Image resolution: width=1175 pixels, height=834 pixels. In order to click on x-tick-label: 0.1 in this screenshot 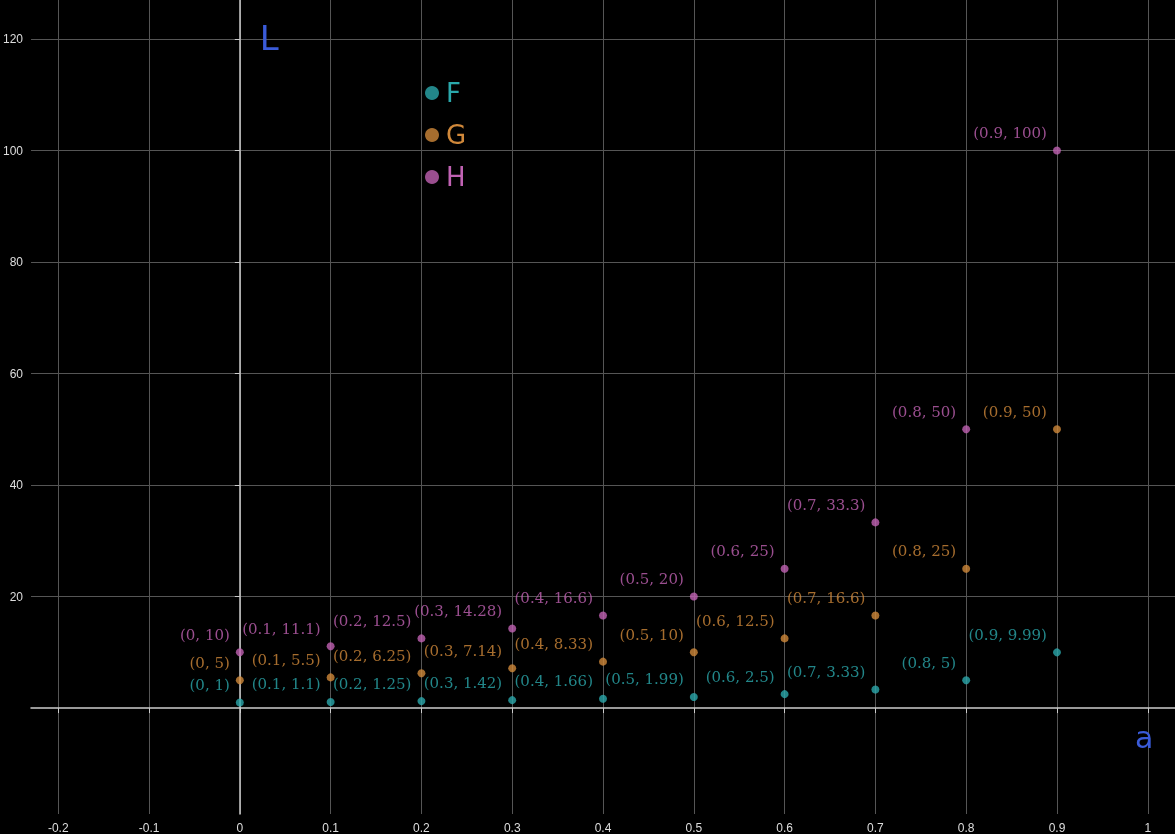, I will do `click(331, 827)`.